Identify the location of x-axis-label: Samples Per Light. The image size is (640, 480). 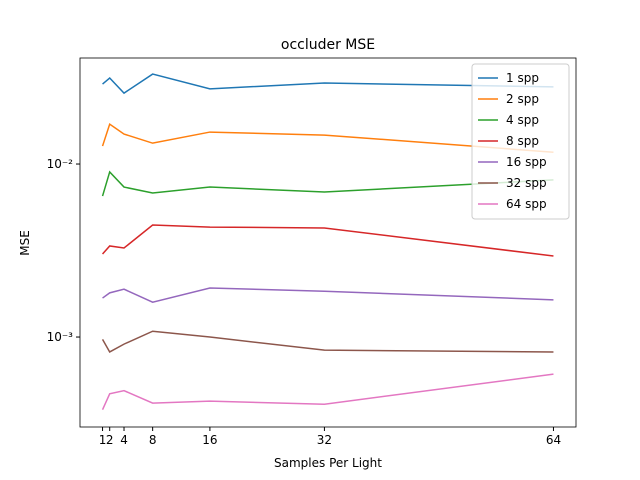
(328, 463).